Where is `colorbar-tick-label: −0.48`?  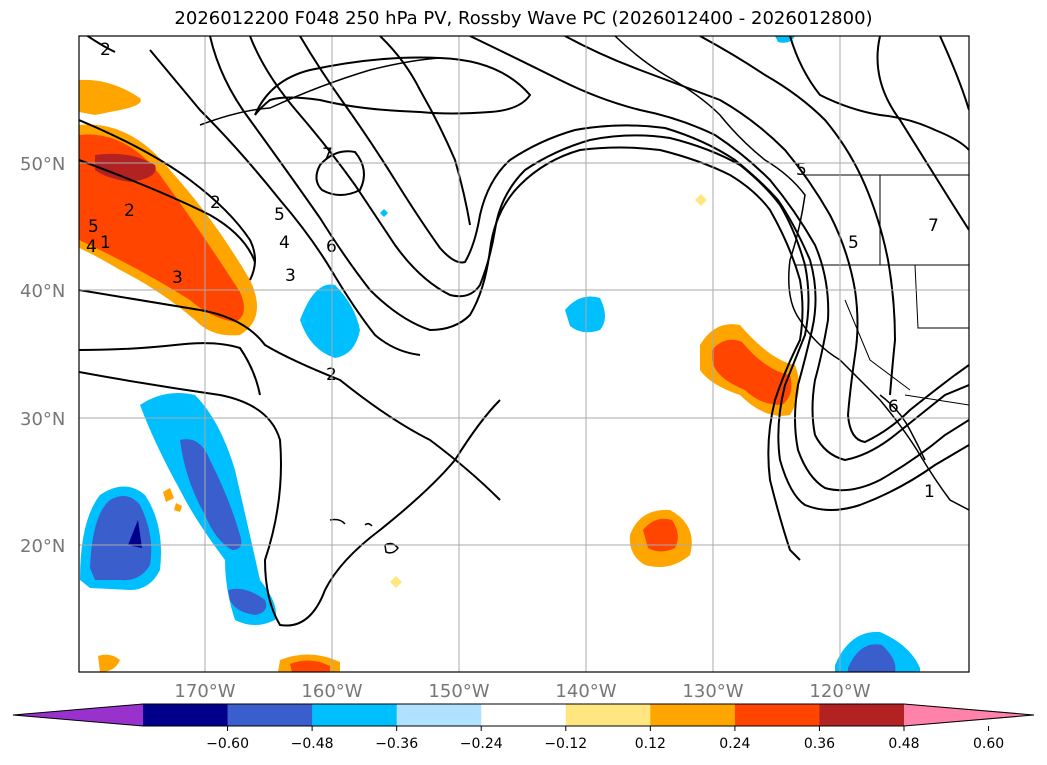
colorbar-tick-label: −0.48 is located at coordinates (312, 744).